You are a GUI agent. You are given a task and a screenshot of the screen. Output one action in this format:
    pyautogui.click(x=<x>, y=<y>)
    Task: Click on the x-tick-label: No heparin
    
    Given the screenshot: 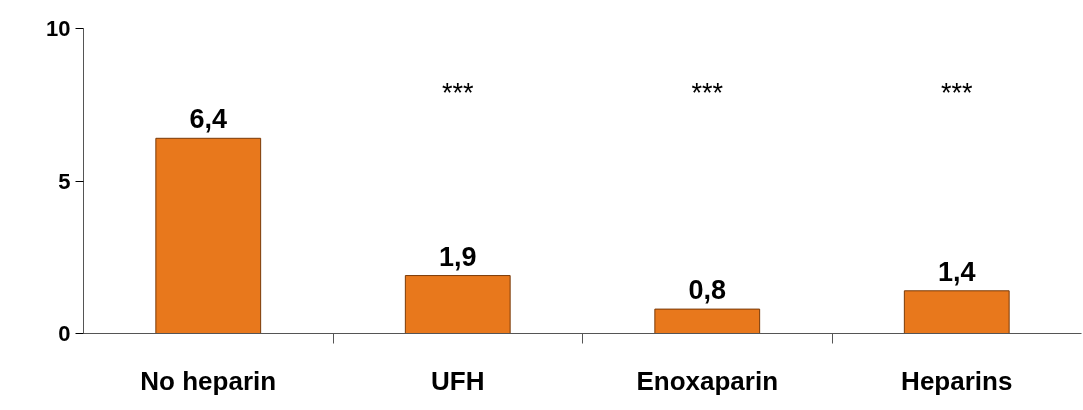 What is the action you would take?
    pyautogui.click(x=208, y=380)
    